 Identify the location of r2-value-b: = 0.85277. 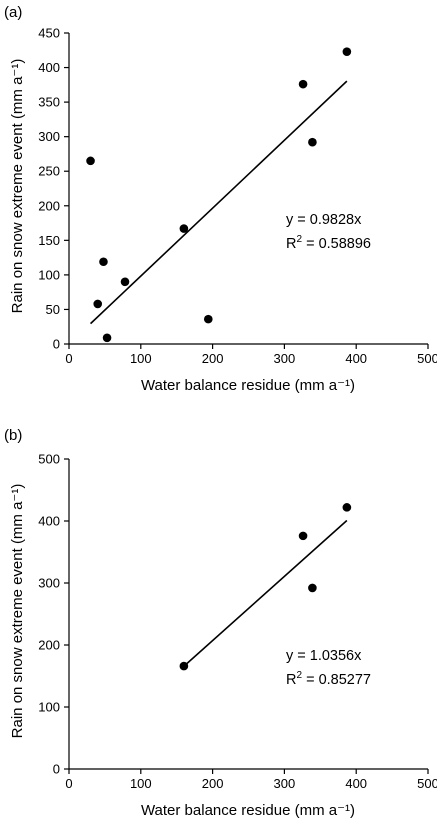
(336, 680).